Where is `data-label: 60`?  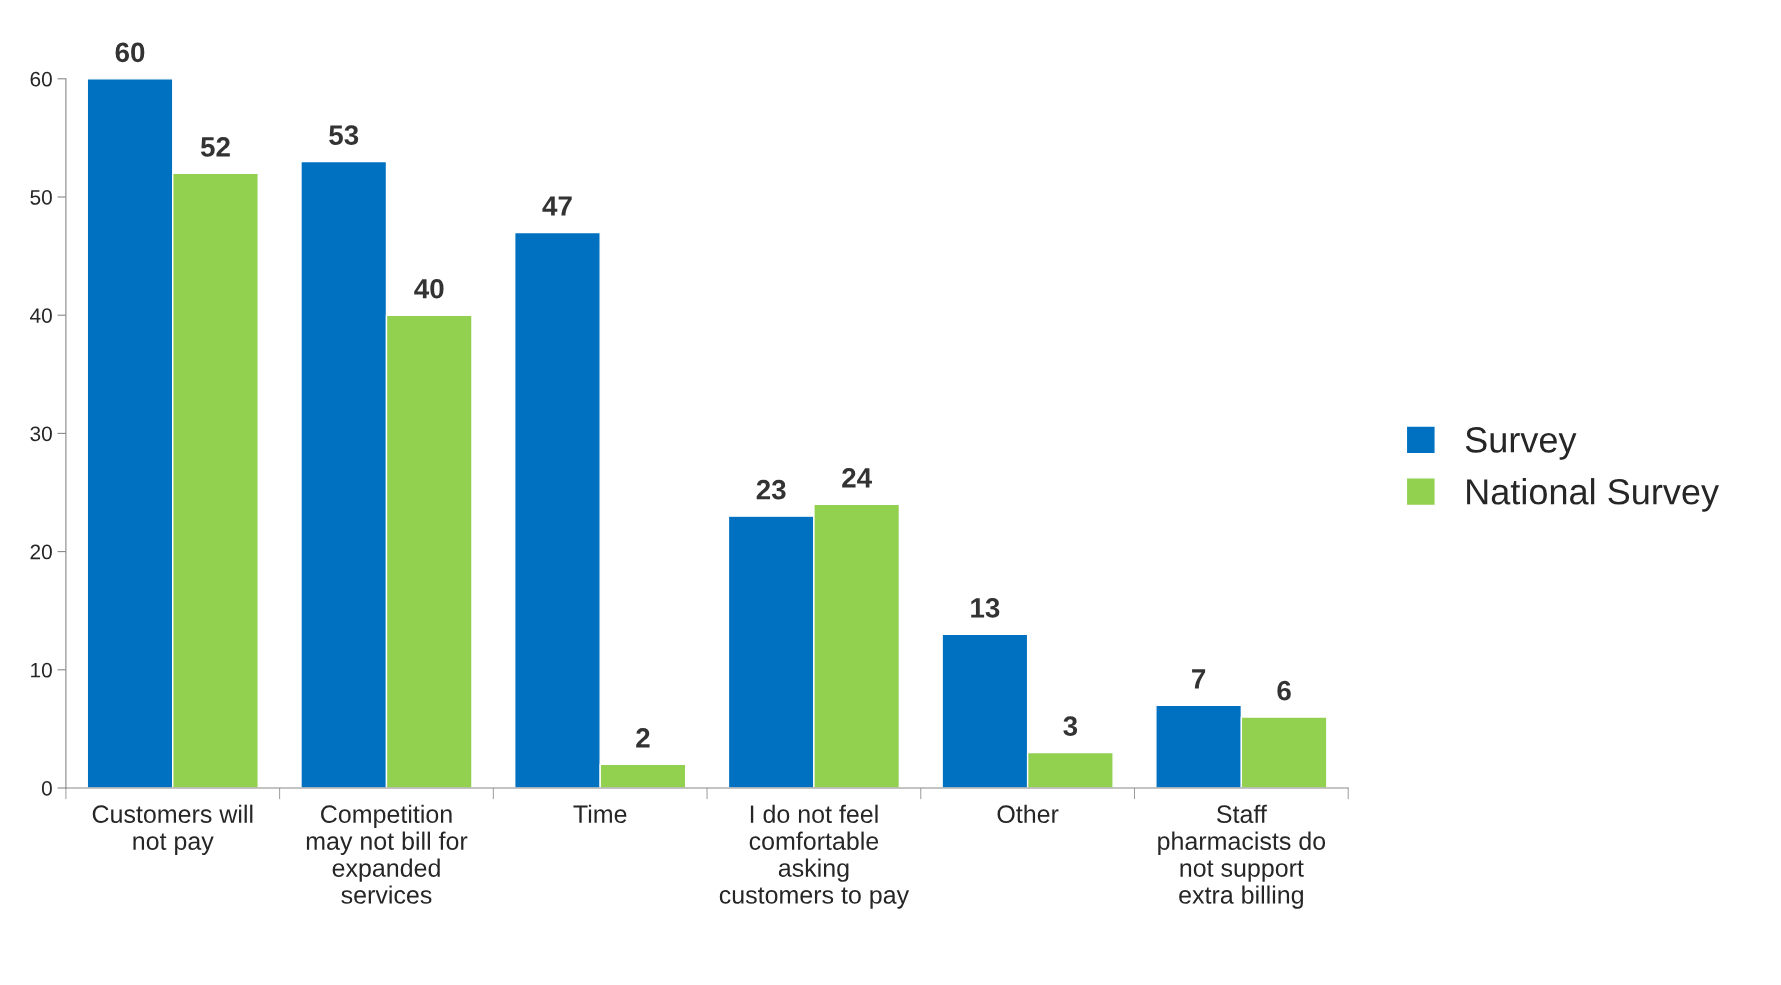
data-label: 60 is located at coordinates (130, 52).